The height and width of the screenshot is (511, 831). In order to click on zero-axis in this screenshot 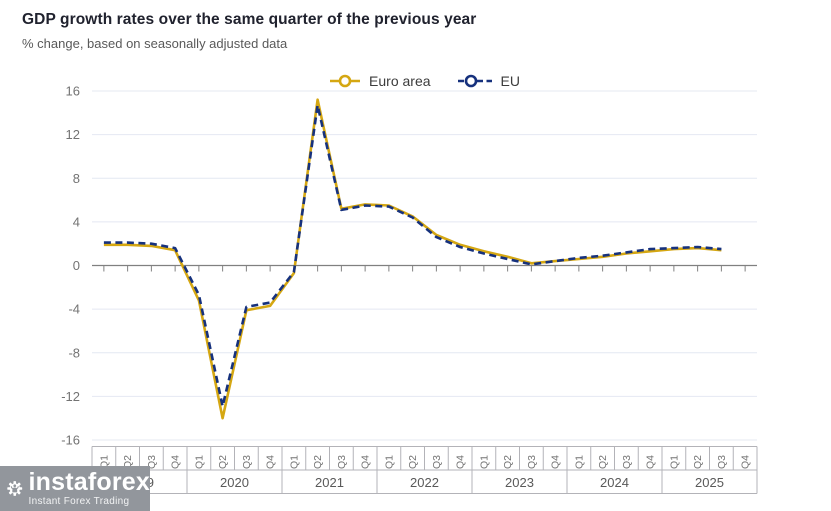, I will do `click(424, 268)`.